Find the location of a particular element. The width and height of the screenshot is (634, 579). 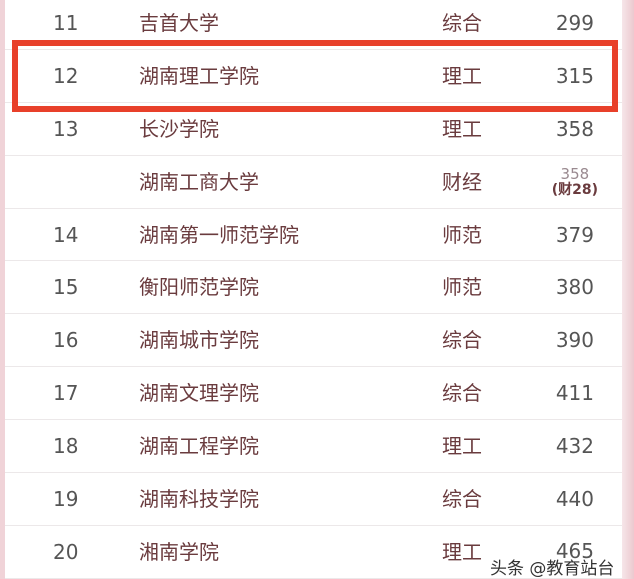

cell-rank: 18 is located at coordinates (66, 446).